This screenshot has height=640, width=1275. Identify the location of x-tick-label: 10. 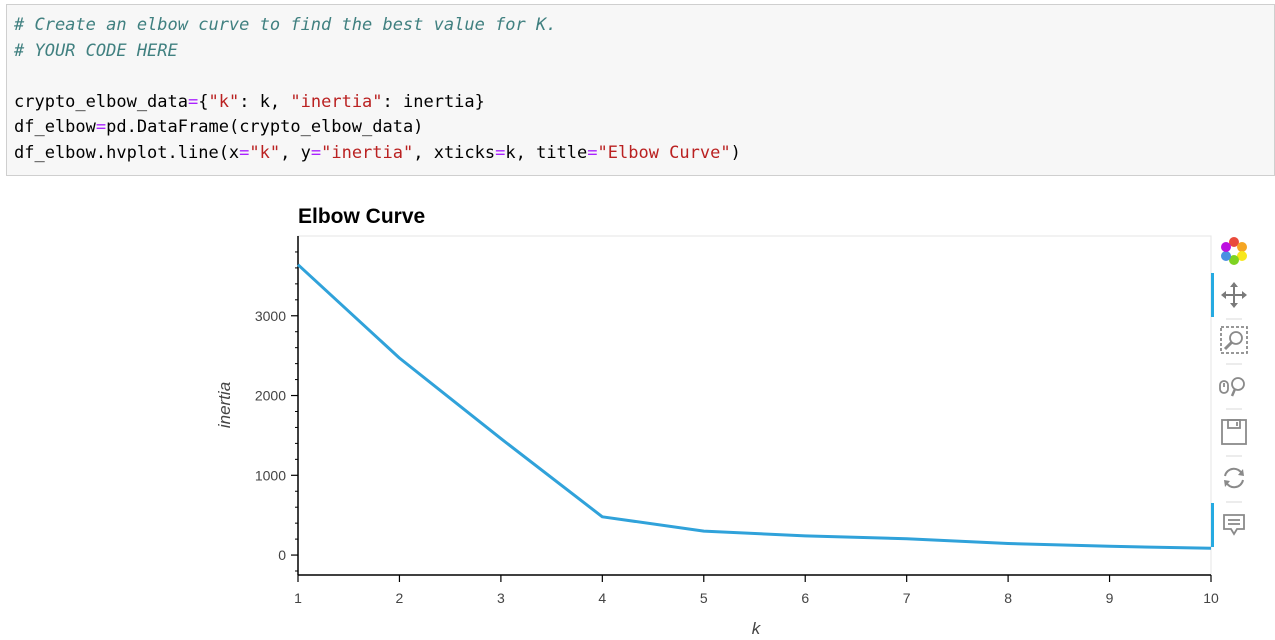
(1211, 598).